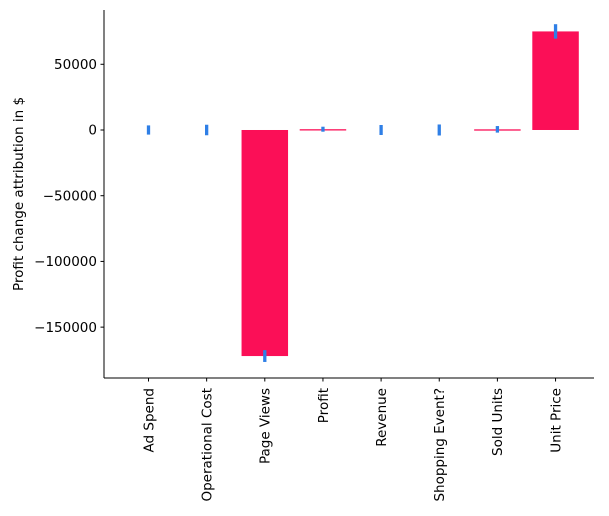  What do you see at coordinates (70, 196) in the screenshot?
I see `y-tick-label: −50000` at bounding box center [70, 196].